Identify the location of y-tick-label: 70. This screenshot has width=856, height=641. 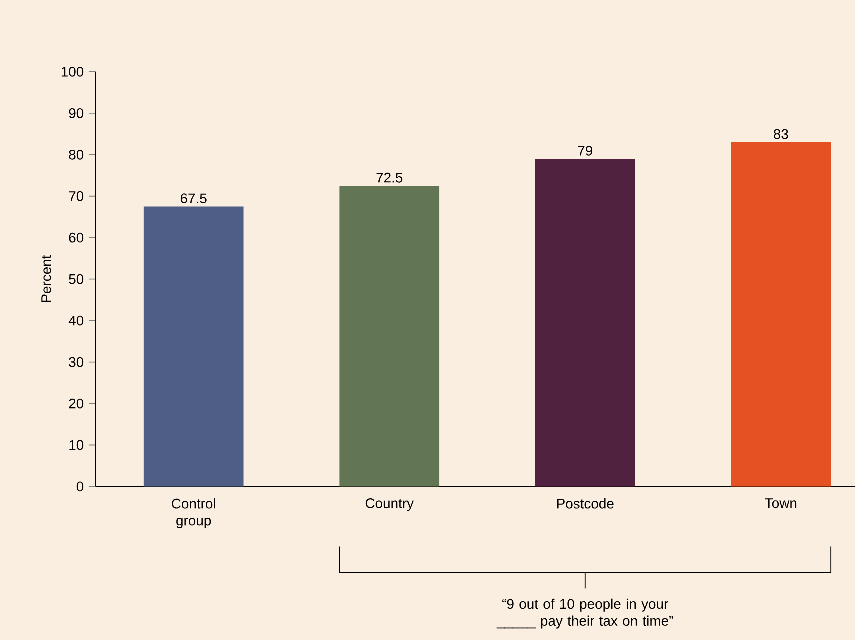
(76, 197).